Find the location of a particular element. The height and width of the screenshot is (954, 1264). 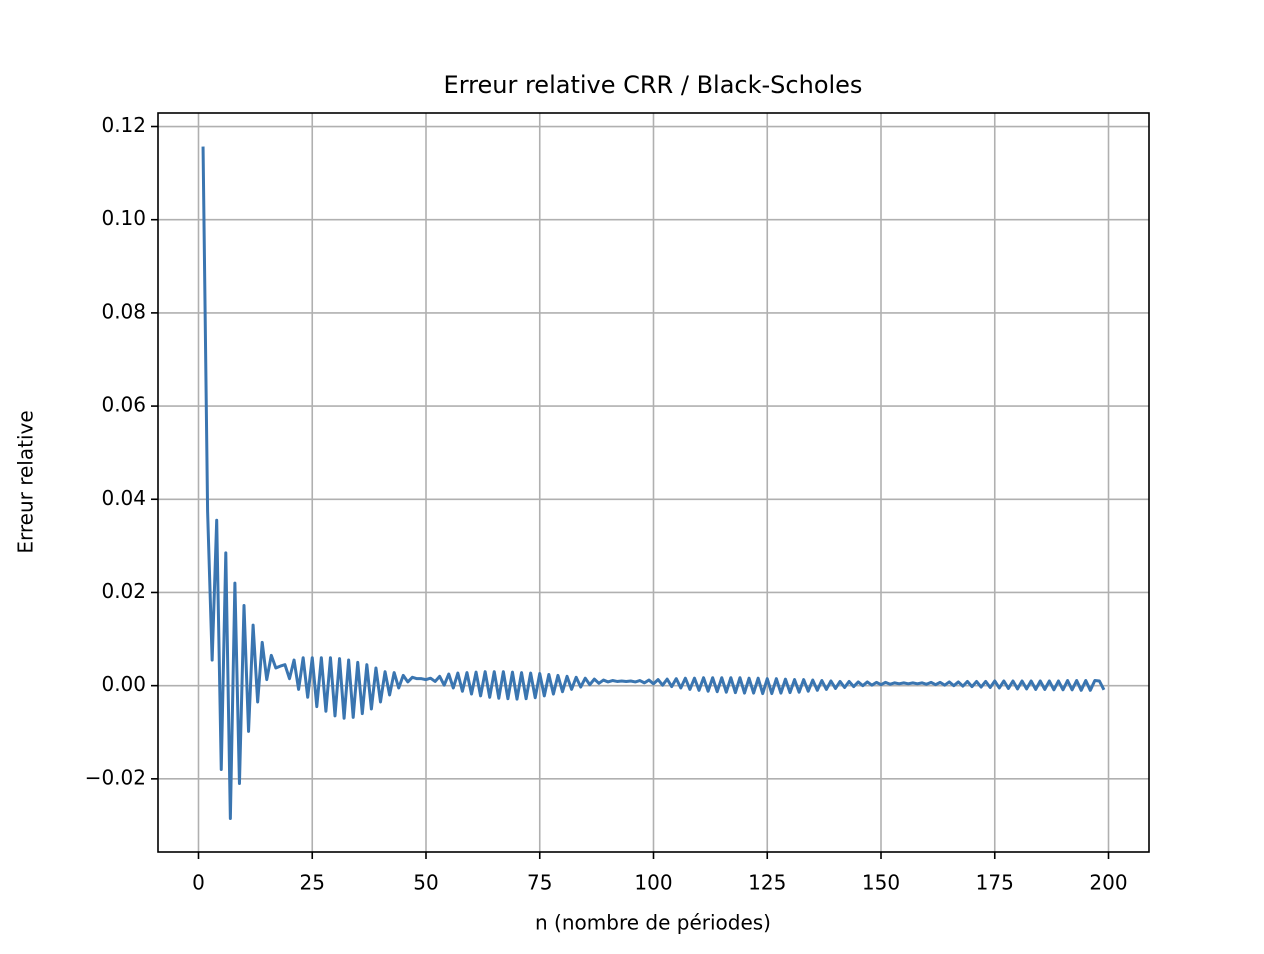

x-tick-label: 0 is located at coordinates (198, 883).